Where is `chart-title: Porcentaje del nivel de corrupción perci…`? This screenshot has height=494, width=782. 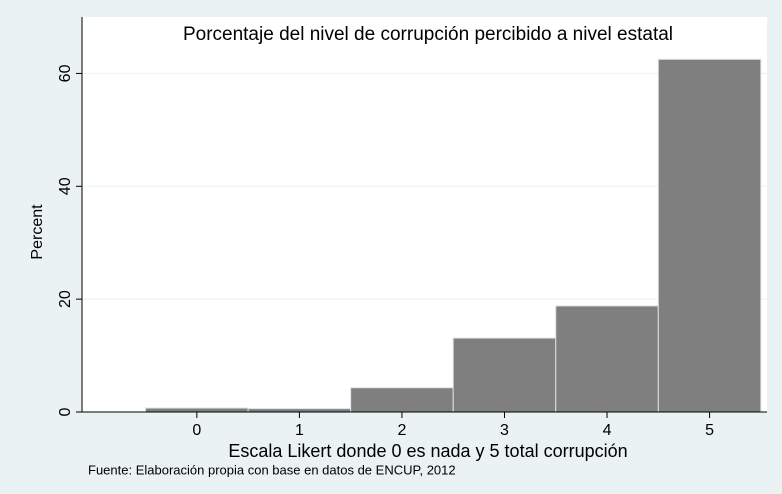
chart-title: Porcentaje del nivel de corrupción perci… is located at coordinates (428, 34).